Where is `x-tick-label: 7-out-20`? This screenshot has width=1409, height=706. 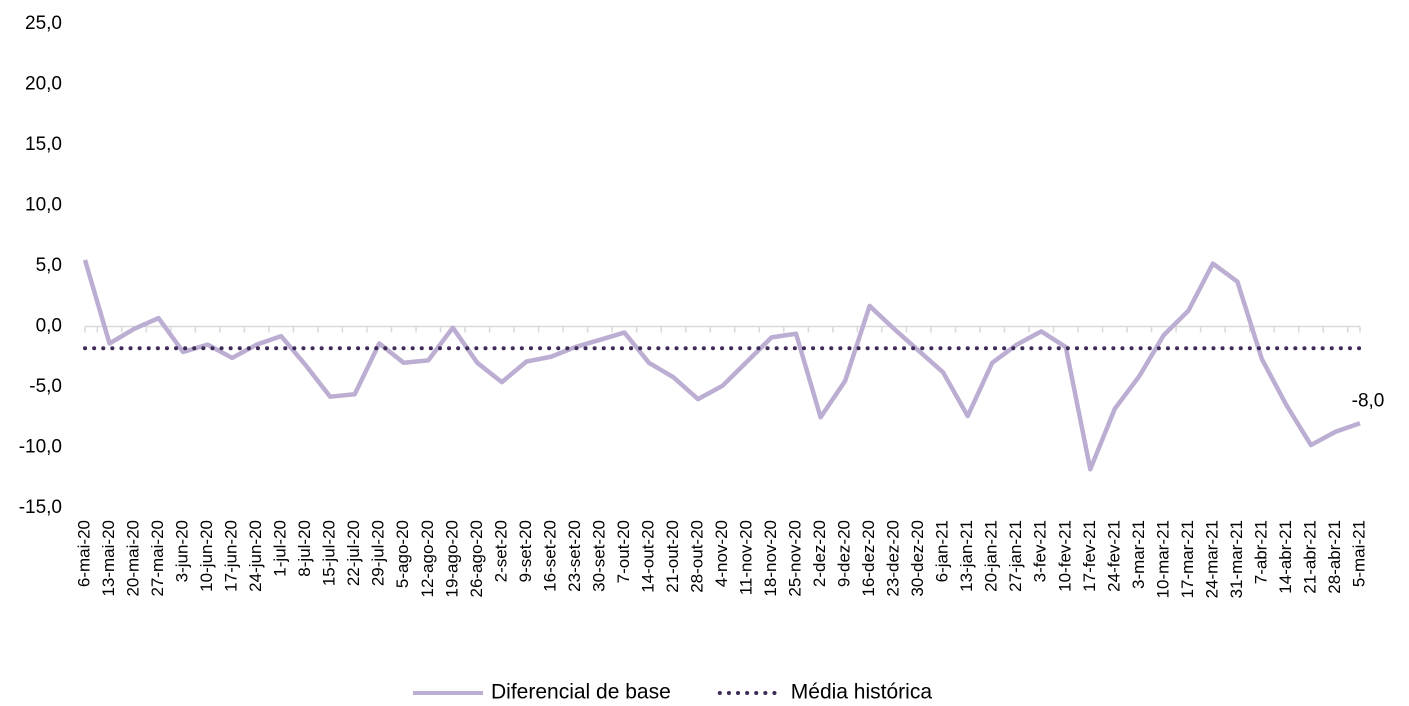 x-tick-label: 7-out-20 is located at coordinates (623, 551).